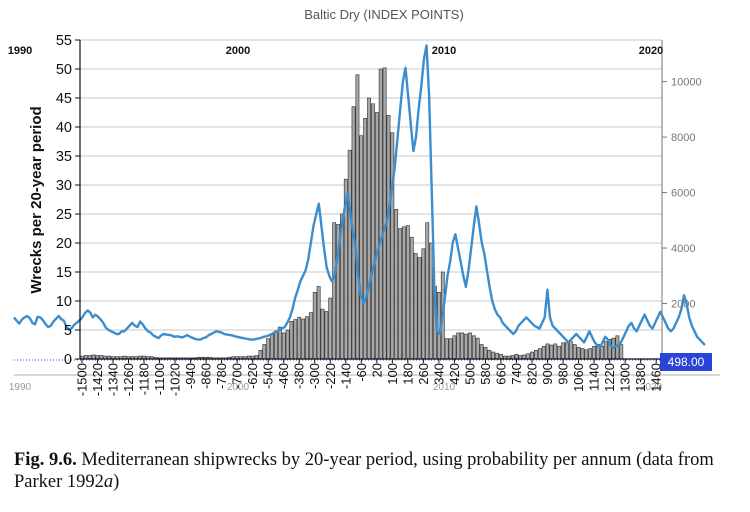 The width and height of the screenshot is (750, 512). I want to click on x-tick-label-100: 100, so click(392, 374).